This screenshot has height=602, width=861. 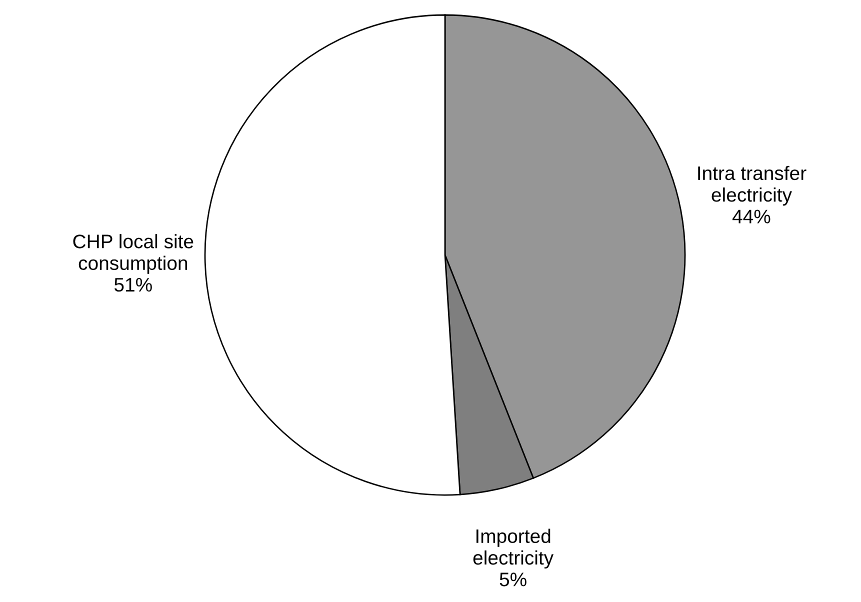 I want to click on data-label: 51%, so click(x=133, y=285).